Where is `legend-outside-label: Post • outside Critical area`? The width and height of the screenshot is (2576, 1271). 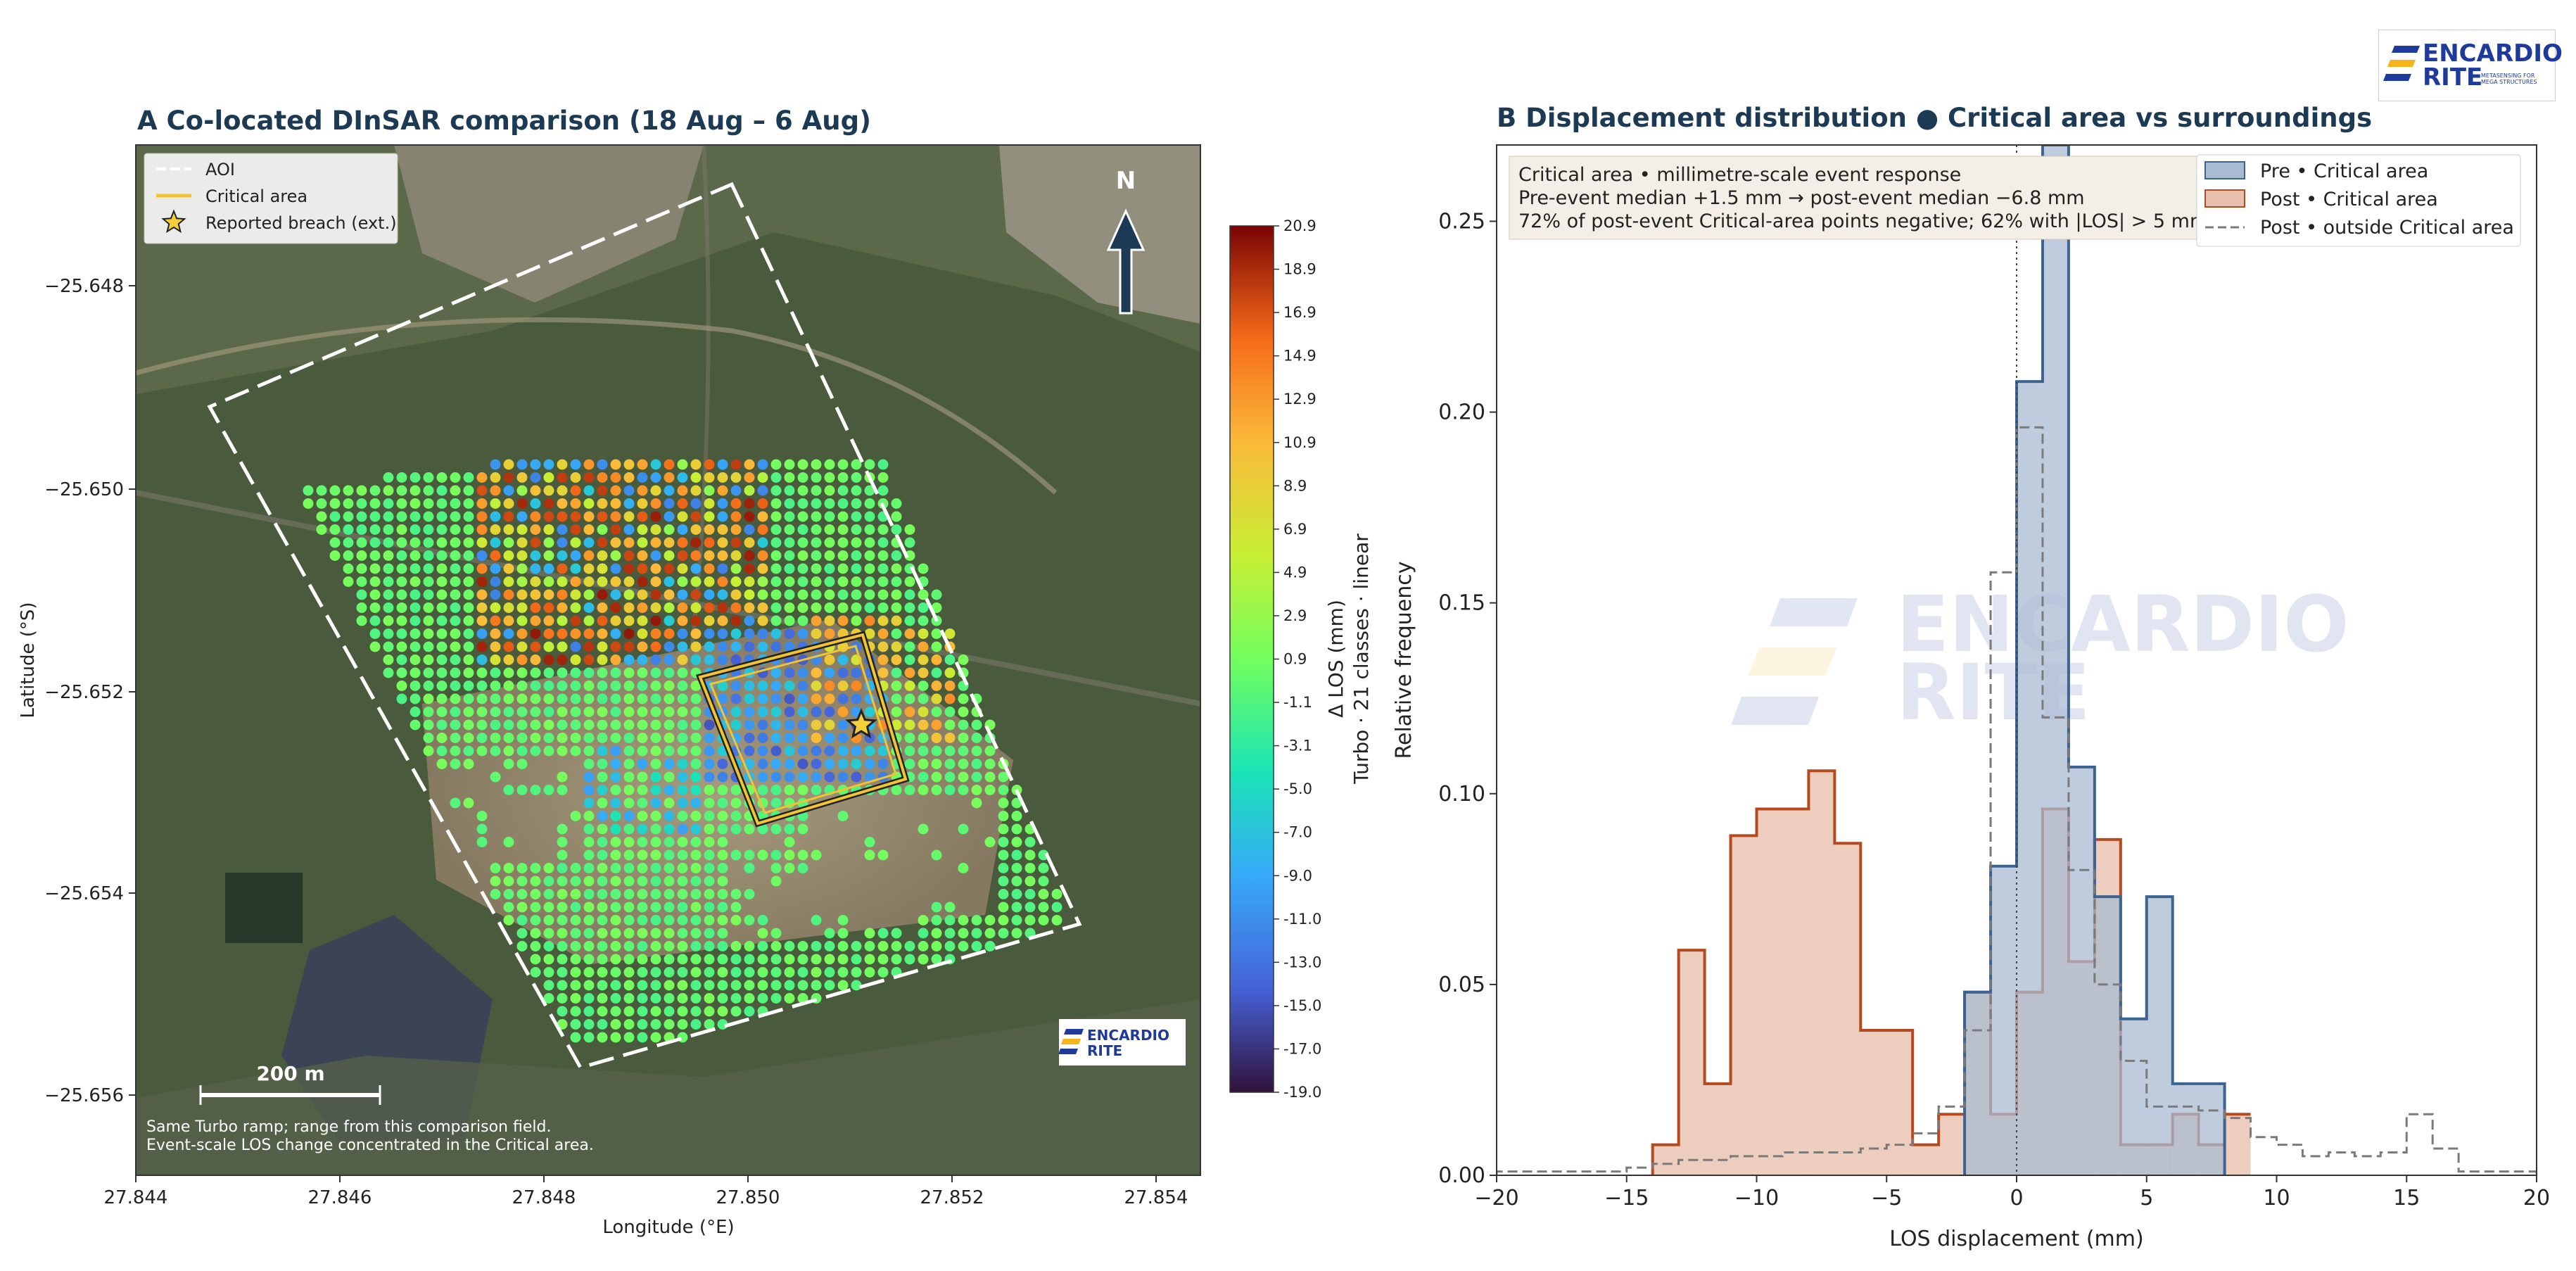
legend-outside-label: Post • outside Critical area is located at coordinates (2387, 228).